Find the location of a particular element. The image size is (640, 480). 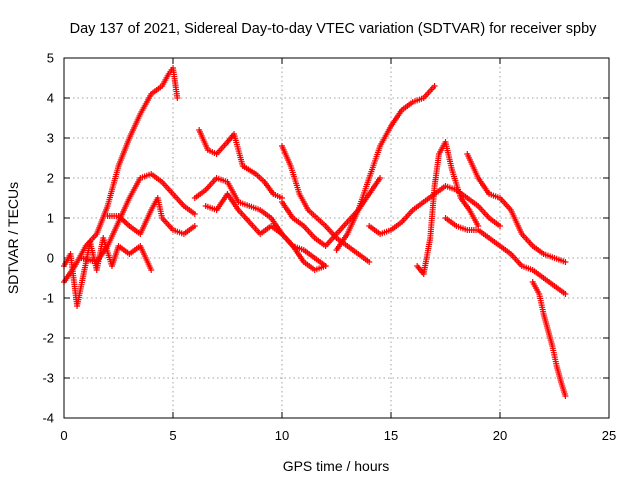

y-tick-label: -4 is located at coordinates (48, 418).